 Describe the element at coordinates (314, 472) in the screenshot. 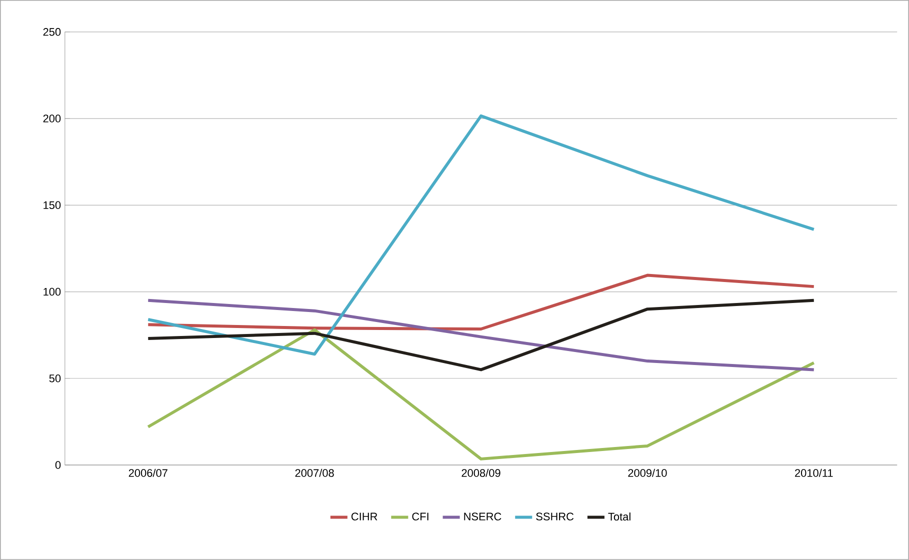

I see `x-tick-label: 2007/08` at that location.